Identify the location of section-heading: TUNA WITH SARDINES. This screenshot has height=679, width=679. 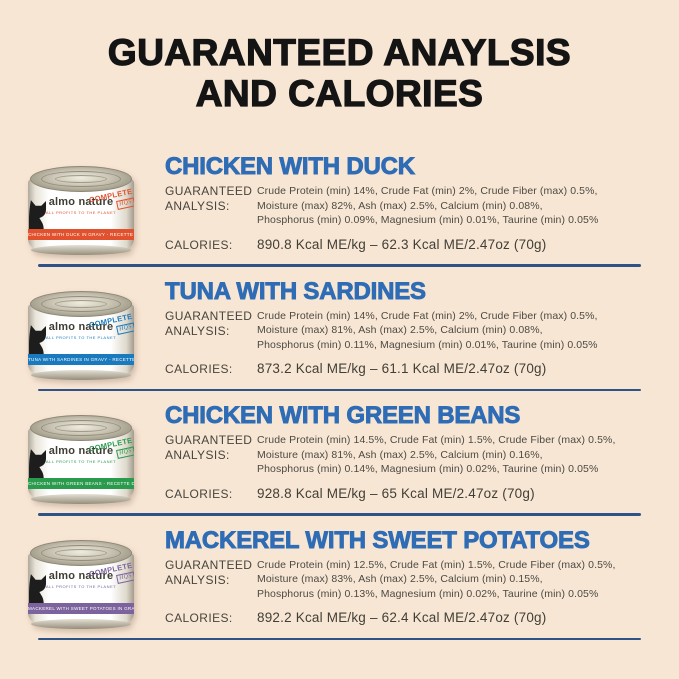
(296, 291).